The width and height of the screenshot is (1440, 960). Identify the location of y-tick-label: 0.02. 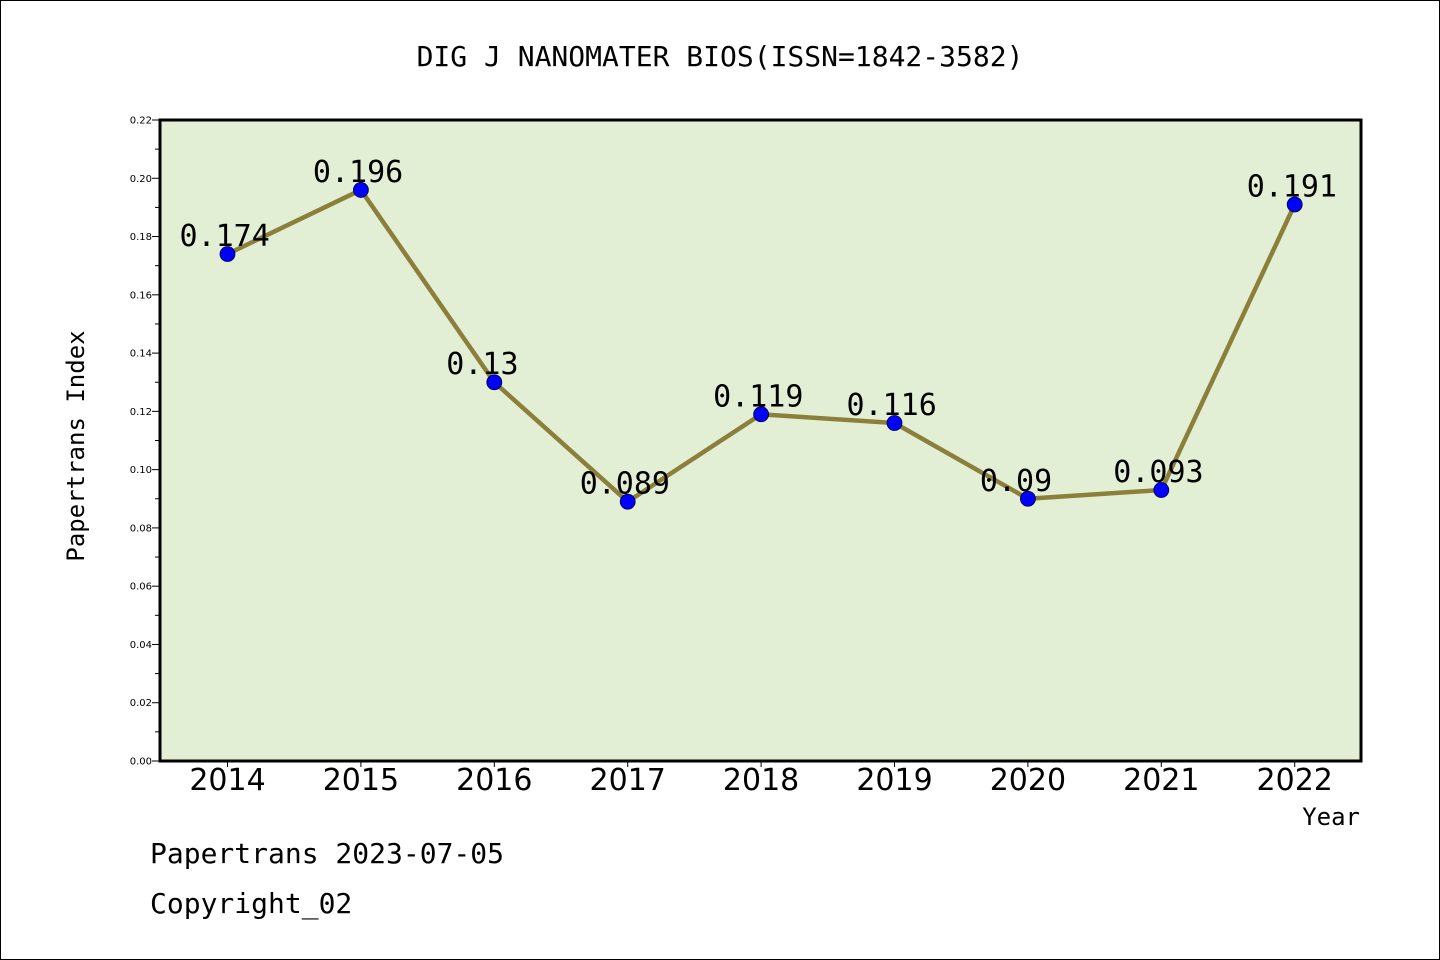
(141, 703).